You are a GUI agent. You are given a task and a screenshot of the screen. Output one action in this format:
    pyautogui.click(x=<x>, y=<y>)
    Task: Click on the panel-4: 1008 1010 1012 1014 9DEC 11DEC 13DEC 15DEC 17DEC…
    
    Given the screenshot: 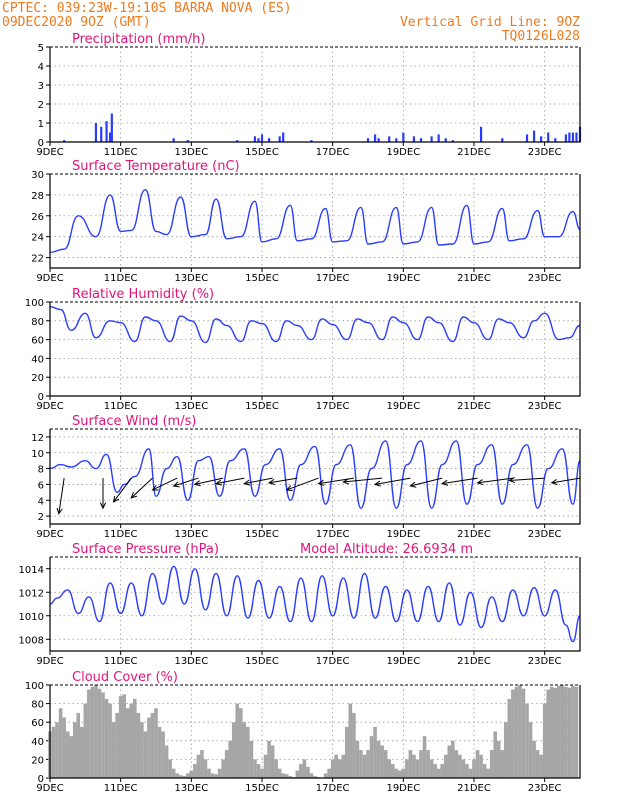 What is the action you would take?
    pyautogui.click(x=300, y=604)
    